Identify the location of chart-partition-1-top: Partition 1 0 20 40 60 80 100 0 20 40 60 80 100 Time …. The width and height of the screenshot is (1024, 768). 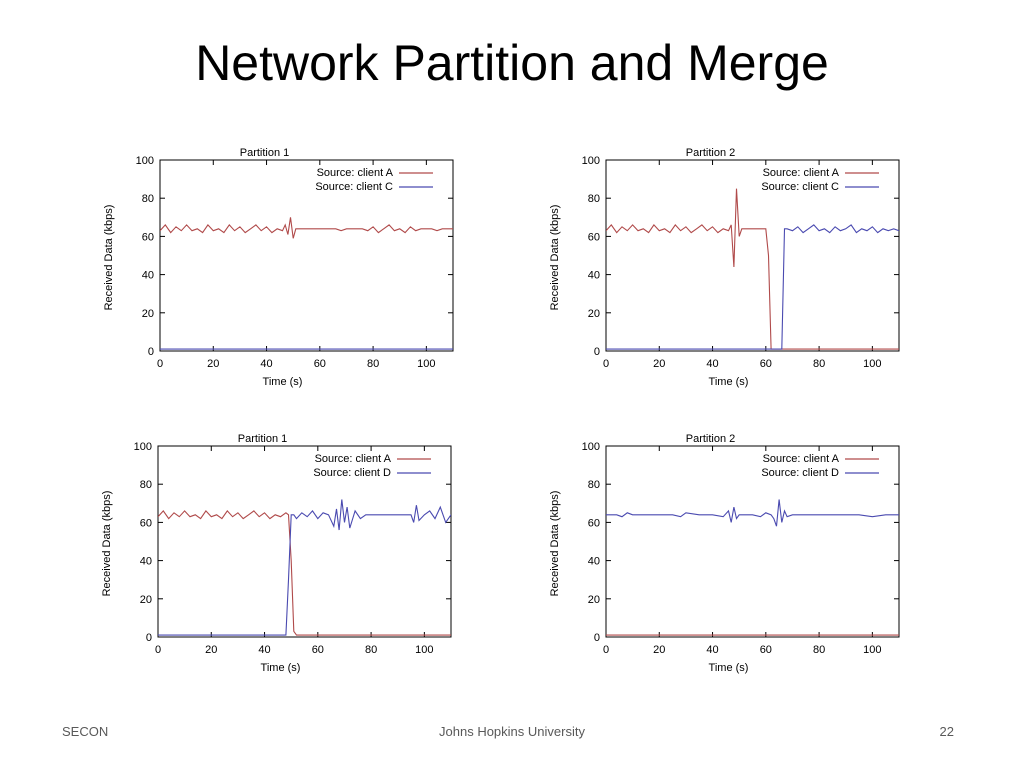
(296, 280).